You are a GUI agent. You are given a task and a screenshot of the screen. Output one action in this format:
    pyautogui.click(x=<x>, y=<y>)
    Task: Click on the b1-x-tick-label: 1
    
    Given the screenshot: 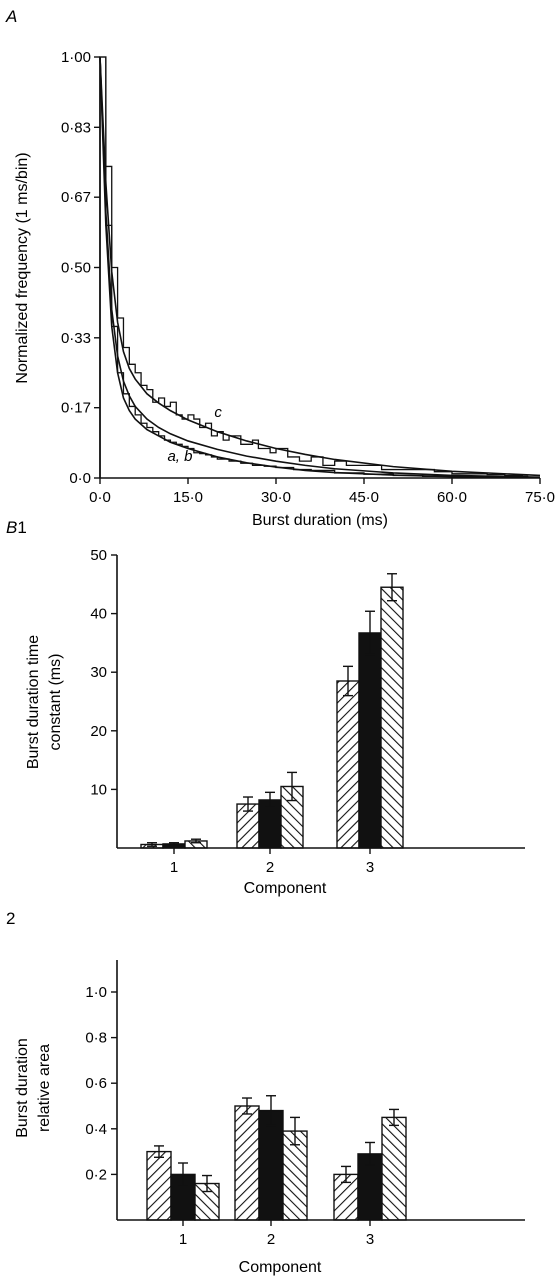 What is the action you would take?
    pyautogui.click(x=174, y=867)
    